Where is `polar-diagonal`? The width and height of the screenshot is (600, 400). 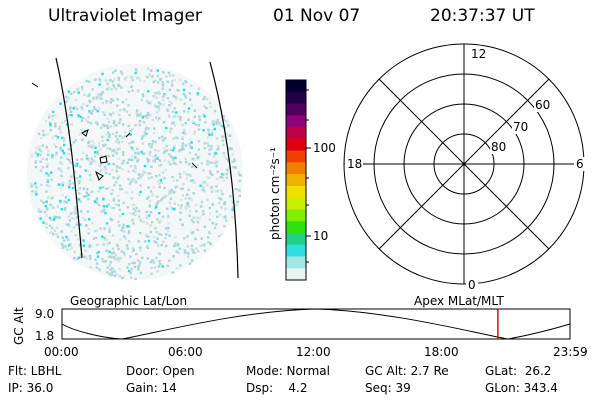
polar-diagonal is located at coordinates (464, 164).